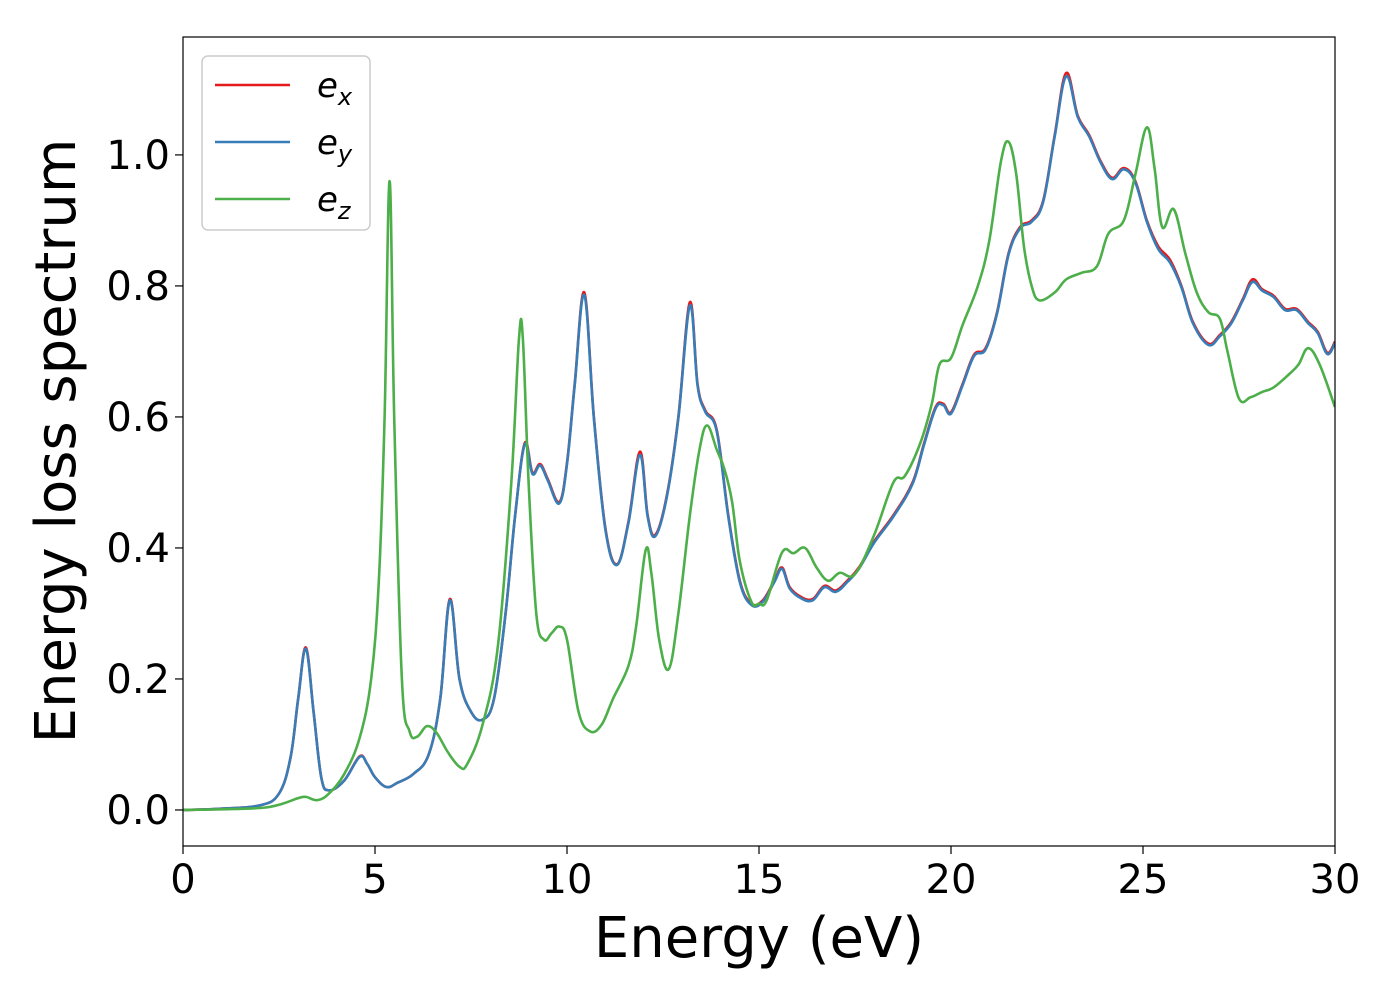  What do you see at coordinates (138, 680) in the screenshot?
I see `y-tick-label: 0.2` at bounding box center [138, 680].